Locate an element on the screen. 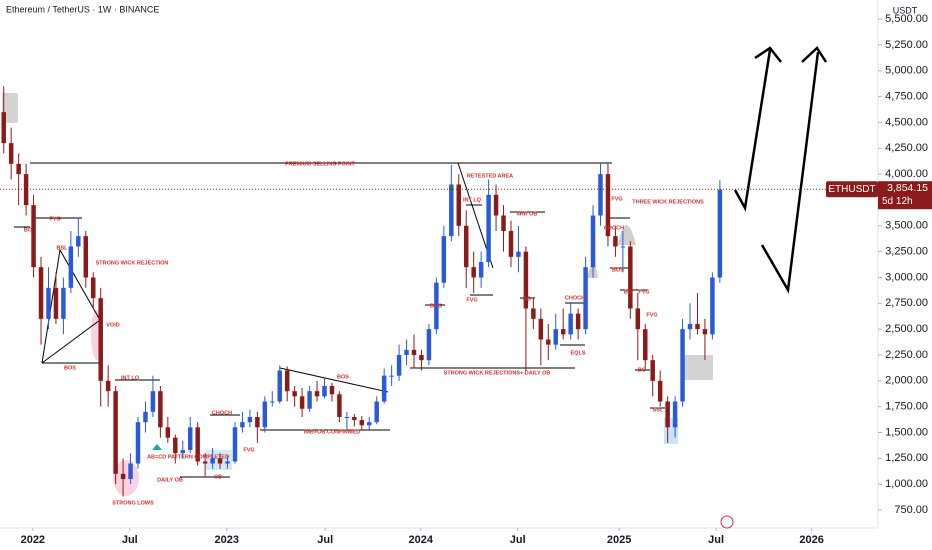 This screenshot has width=932, height=550. y-tick-label: 2,500.00 is located at coordinates (906, 329).